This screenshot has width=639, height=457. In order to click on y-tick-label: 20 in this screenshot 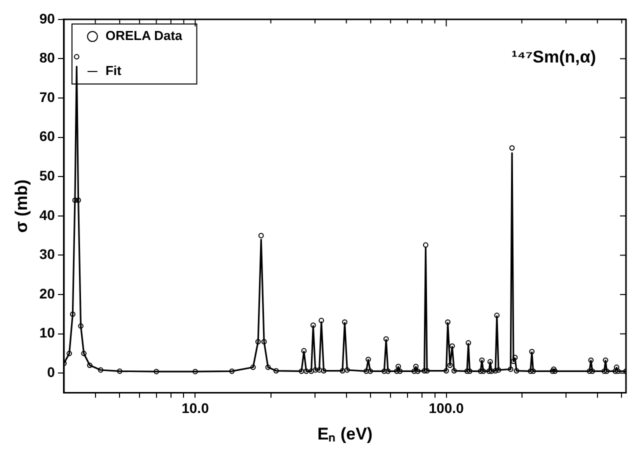, I will do `click(47, 293)`.